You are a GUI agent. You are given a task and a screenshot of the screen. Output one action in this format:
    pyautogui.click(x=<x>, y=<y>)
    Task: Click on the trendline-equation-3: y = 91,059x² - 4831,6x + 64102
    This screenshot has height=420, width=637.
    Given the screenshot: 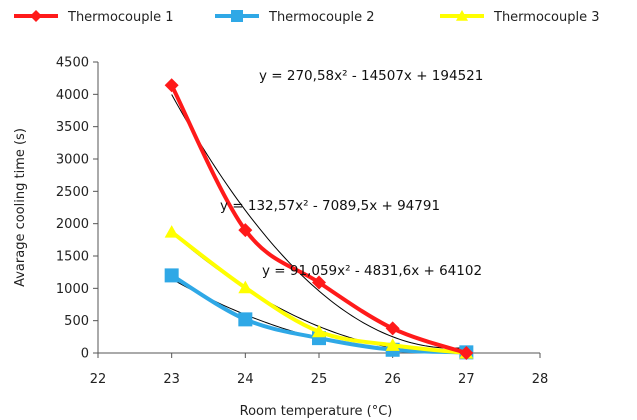 What is the action you would take?
    pyautogui.click(x=372, y=271)
    